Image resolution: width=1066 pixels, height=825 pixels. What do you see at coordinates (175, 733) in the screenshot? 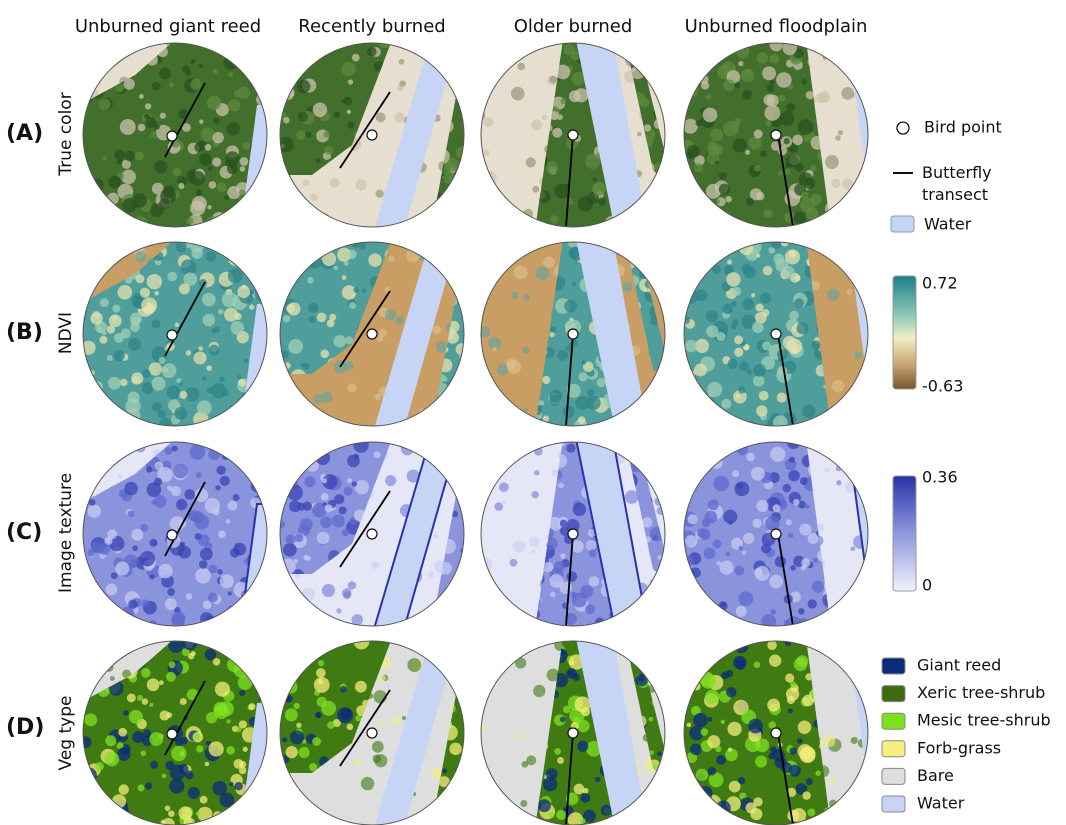
I see `map-panel` at bounding box center [175, 733].